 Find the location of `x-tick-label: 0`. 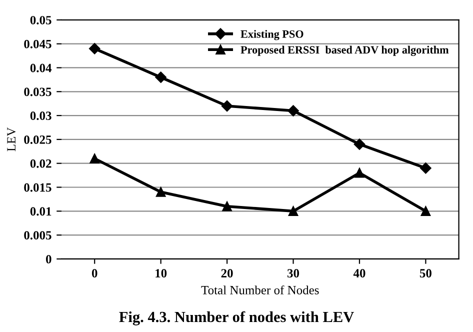

x-tick-label: 0 is located at coordinates (95, 273).